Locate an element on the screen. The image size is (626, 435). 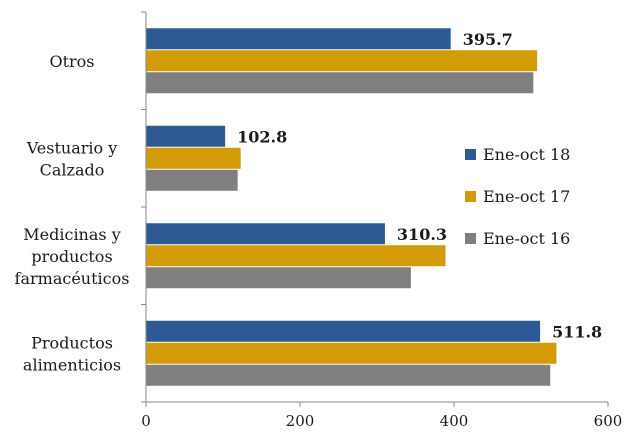
data-label: 511.8 is located at coordinates (577, 331).